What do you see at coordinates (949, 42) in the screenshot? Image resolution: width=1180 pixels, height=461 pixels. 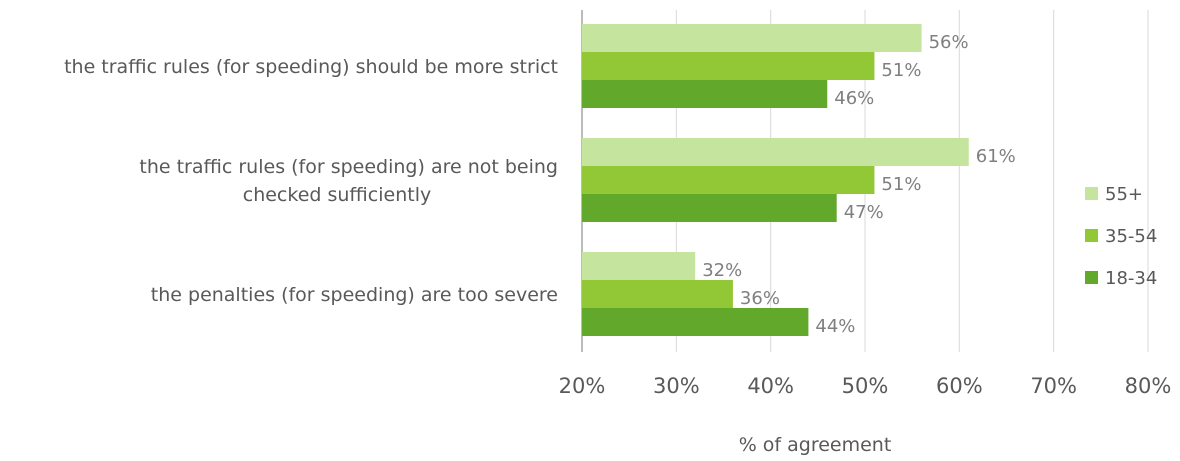 I see `data-label: 56%` at bounding box center [949, 42].